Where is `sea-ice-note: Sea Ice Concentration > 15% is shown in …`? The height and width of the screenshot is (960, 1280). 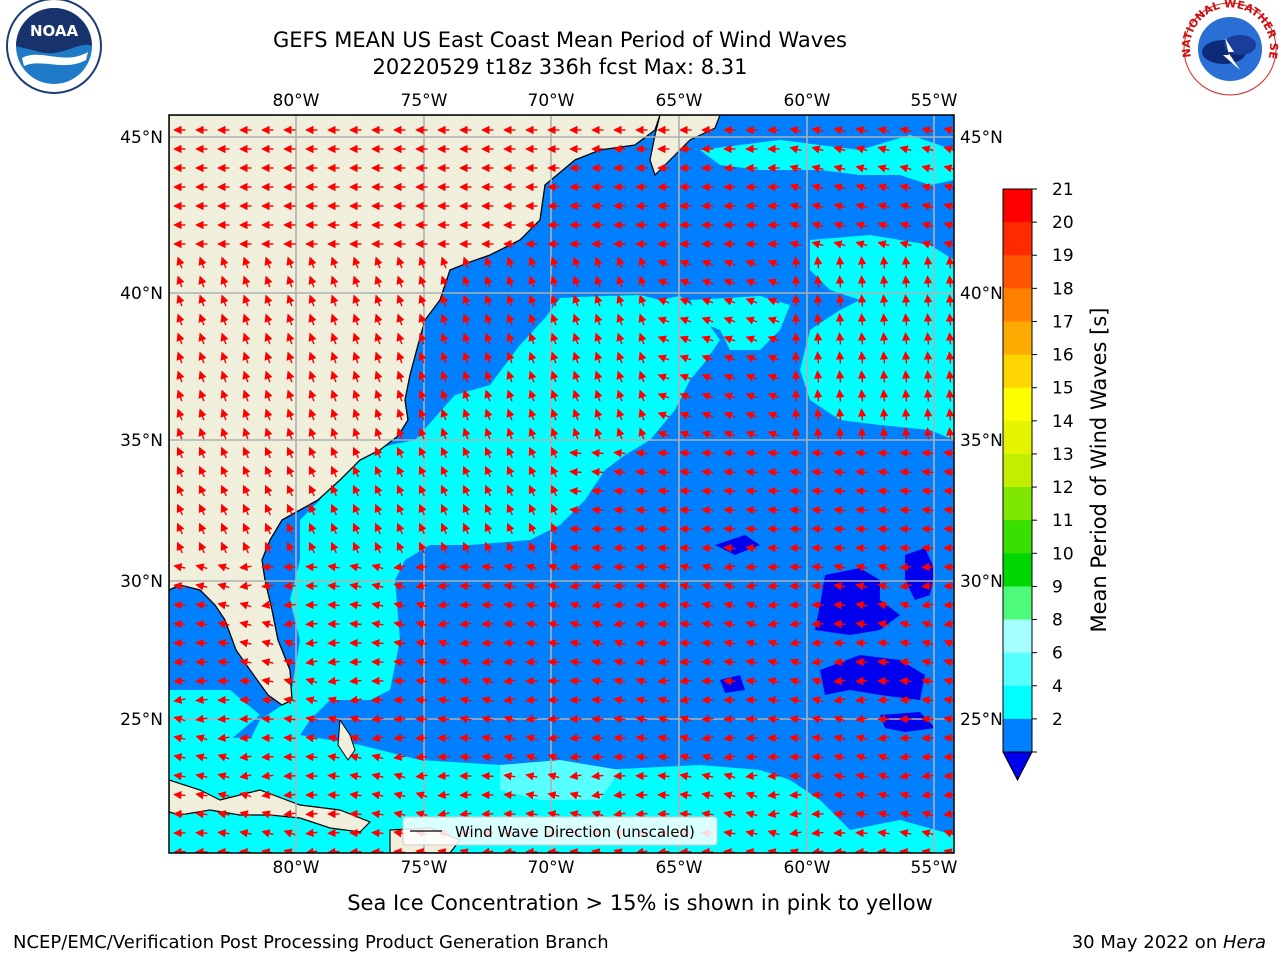 sea-ice-note: Sea Ice Concentration > 15% is shown in … is located at coordinates (640, 903).